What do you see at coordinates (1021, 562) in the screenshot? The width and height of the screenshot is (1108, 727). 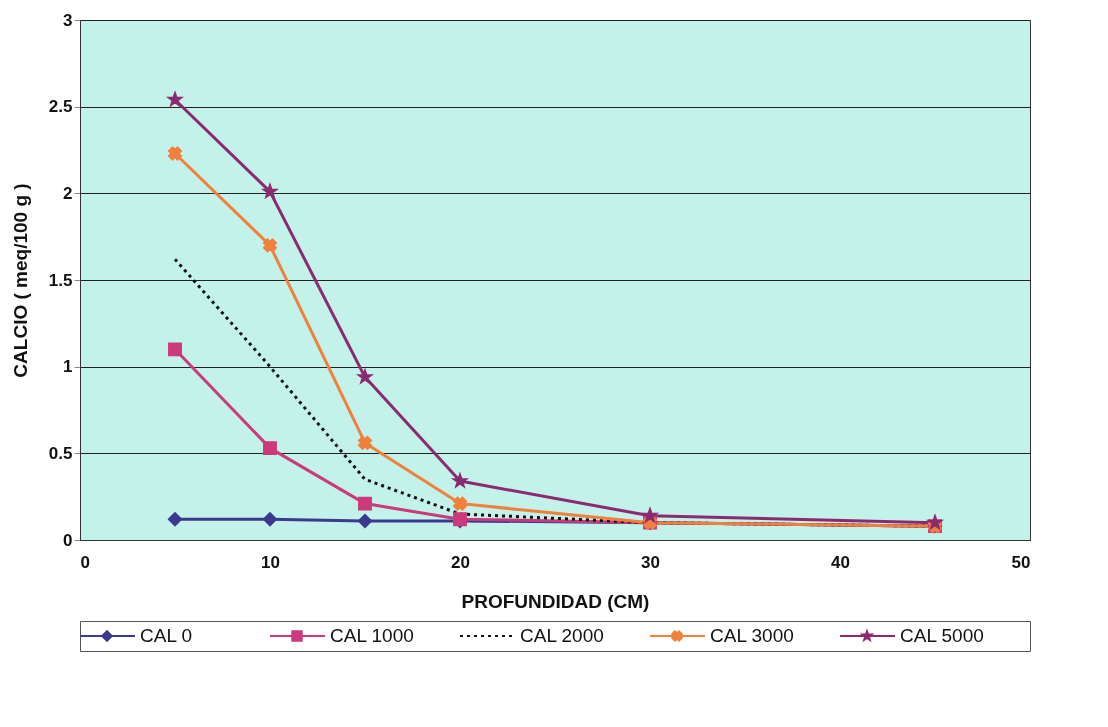 I see `x-tick-label: 50` at bounding box center [1021, 562].